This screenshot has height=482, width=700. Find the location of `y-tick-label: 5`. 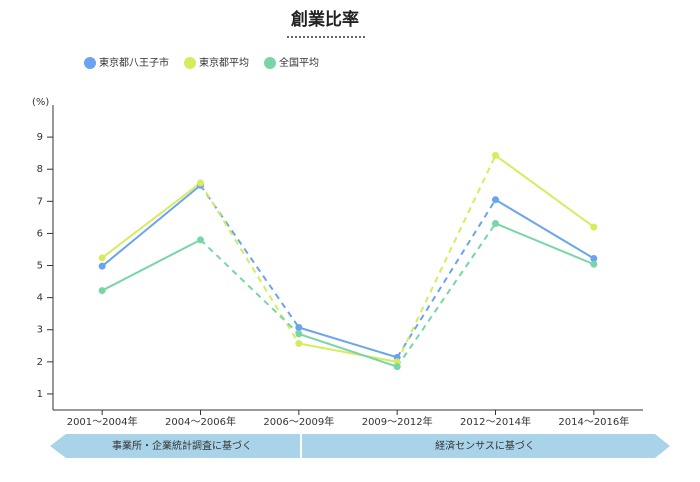

y-tick-label: 5 is located at coordinates (40, 266).